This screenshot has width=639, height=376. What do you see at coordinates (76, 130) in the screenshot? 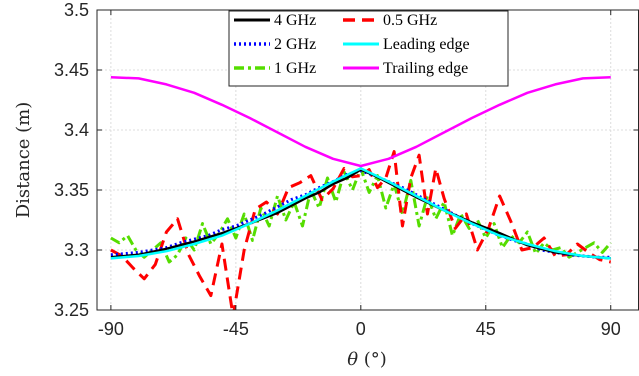
I see `y-tick-label: 3.4` at bounding box center [76, 130].